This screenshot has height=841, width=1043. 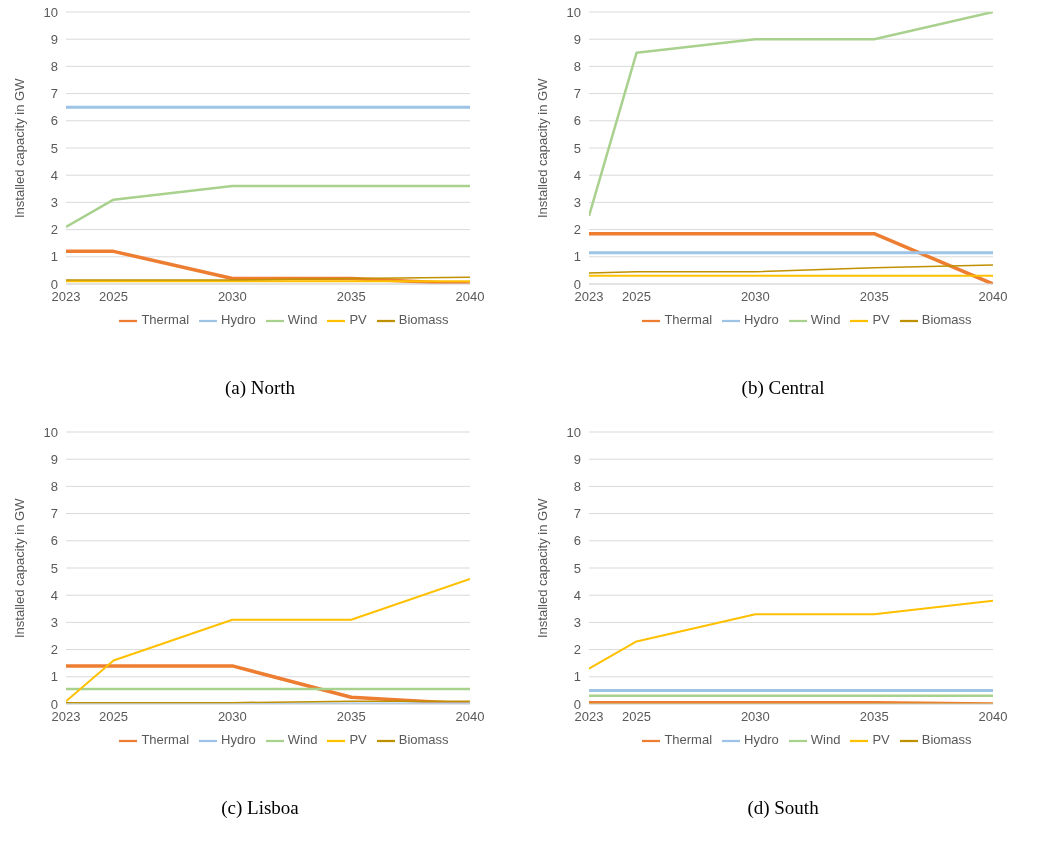 I want to click on text: (d) South, so click(x=783, y=808).